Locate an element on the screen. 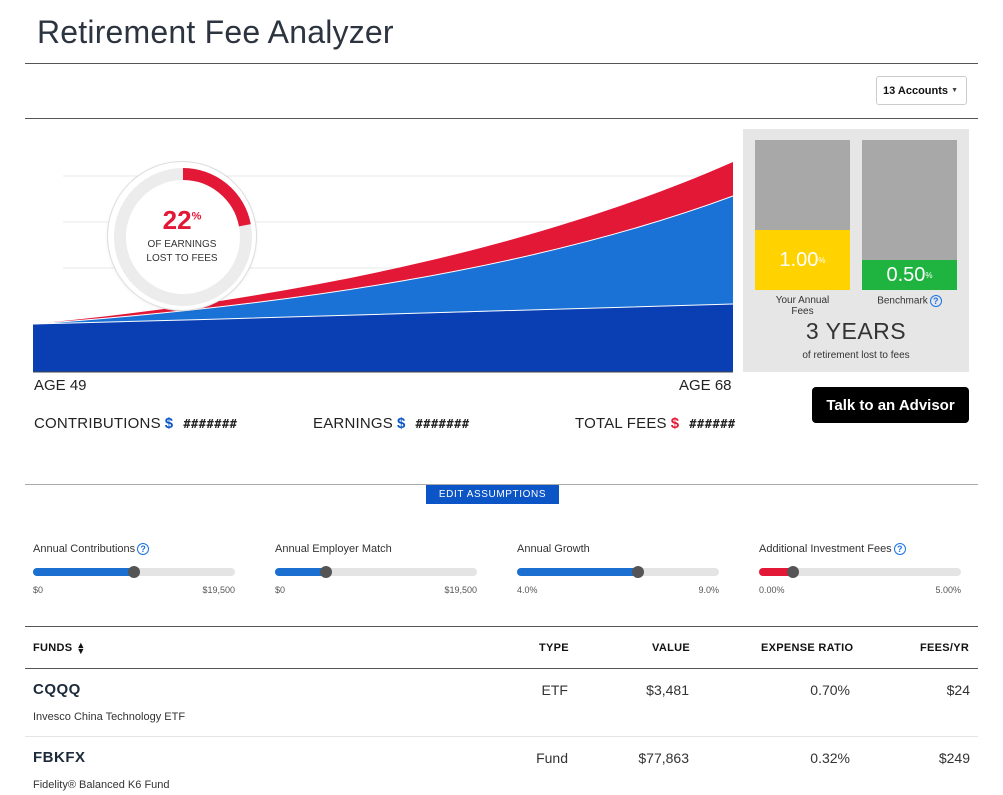 Image resolution: width=1003 pixels, height=795 pixels. slider-annual-contributions: Annual Contributions? $0 $19,500 is located at coordinates (134, 569).